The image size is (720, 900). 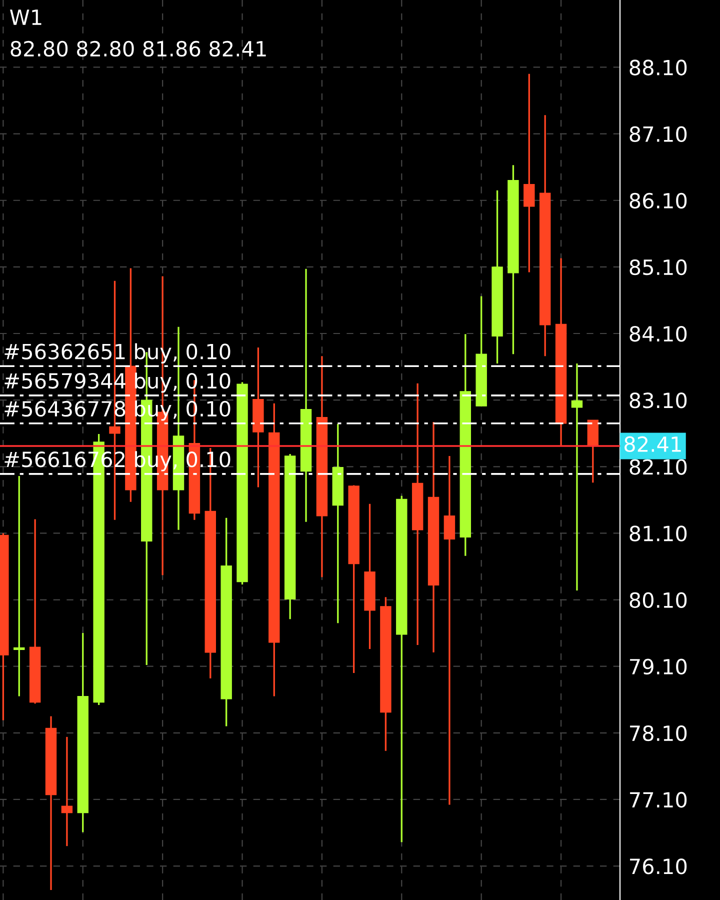 What do you see at coordinates (658, 200) in the screenshot?
I see `y-tick-label: 86.10` at bounding box center [658, 200].